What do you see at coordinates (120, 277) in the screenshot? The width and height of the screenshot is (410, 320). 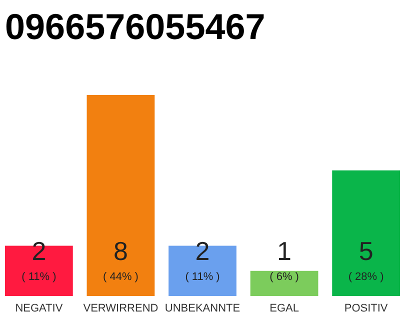 I see `annotation: ( 44% )` at bounding box center [120, 277].